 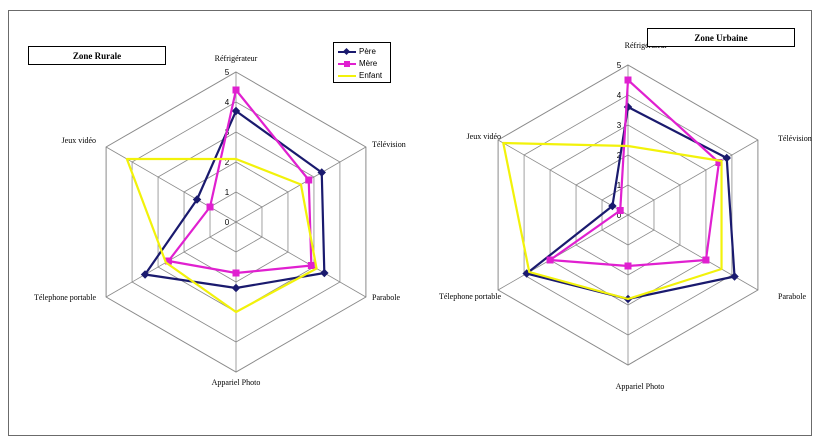 I want to click on axis-label-urbaine-5: Jeux vidéo, so click(x=484, y=136).